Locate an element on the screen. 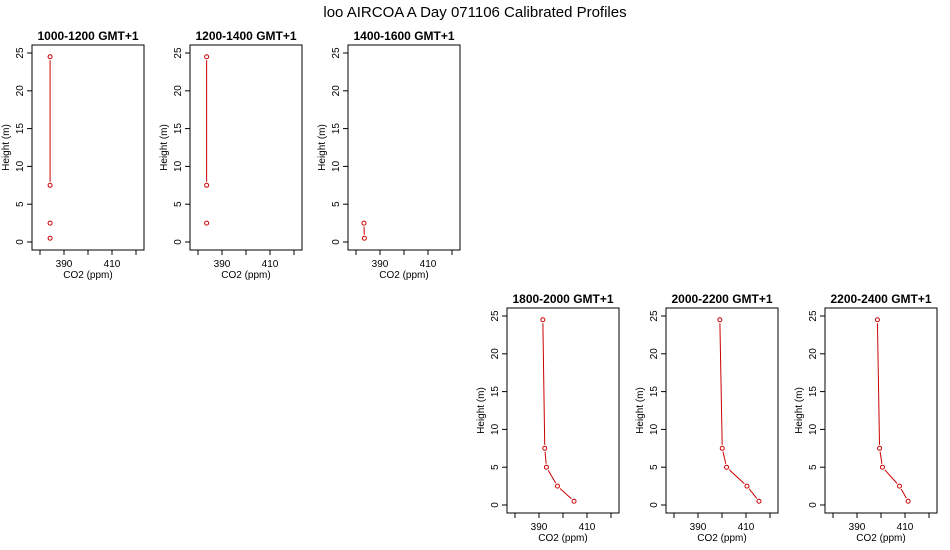 Image resolution: width=950 pixels, height=550 pixels. panel-title: 2000-2200 GMT+1 is located at coordinates (721, 299).